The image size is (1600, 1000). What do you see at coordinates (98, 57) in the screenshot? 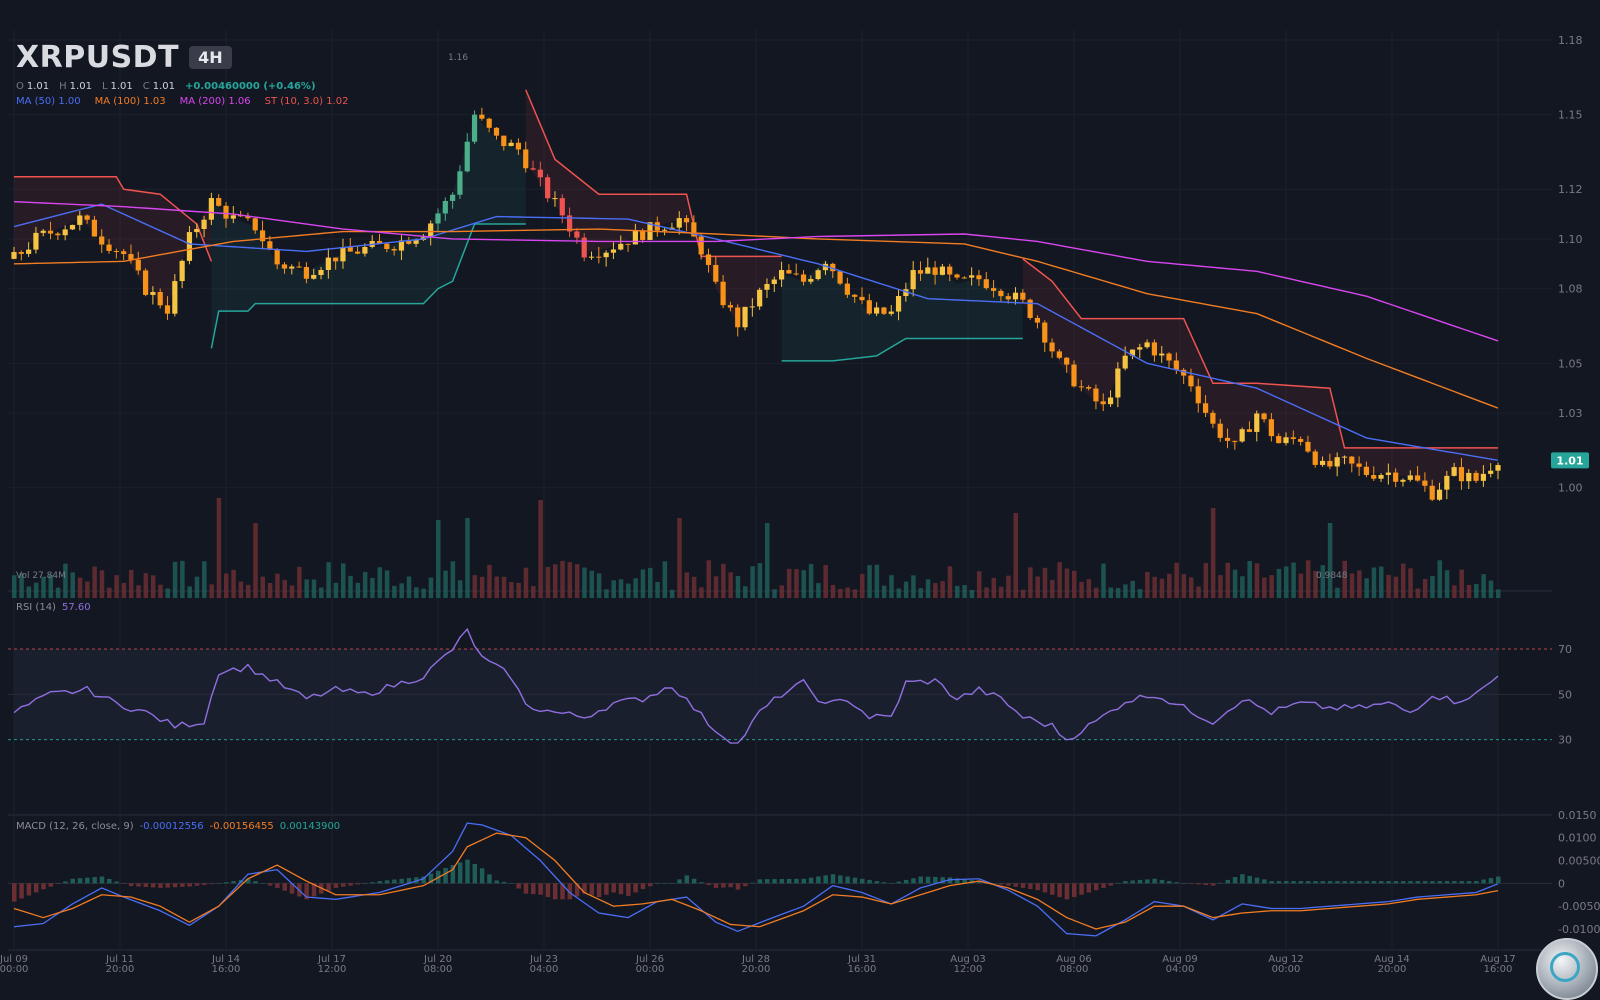
I see `symbol-title: XRPUSDT` at bounding box center [98, 57].